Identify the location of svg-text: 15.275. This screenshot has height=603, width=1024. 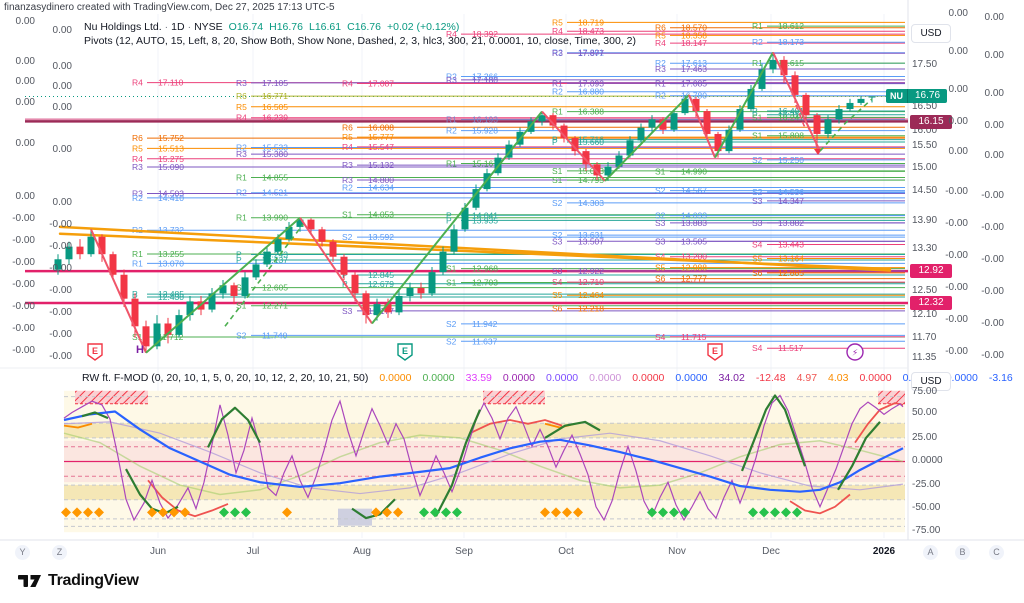
(171, 159).